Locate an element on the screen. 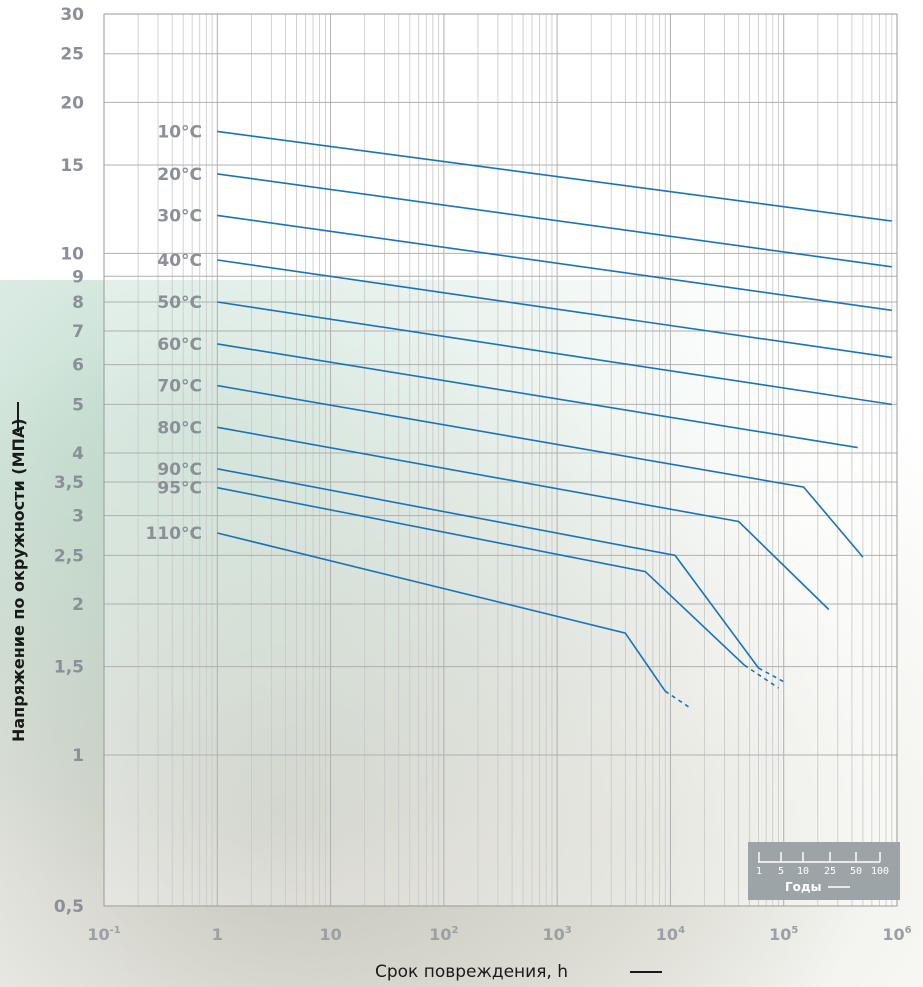  temperature-label: 10°C is located at coordinates (179, 132).